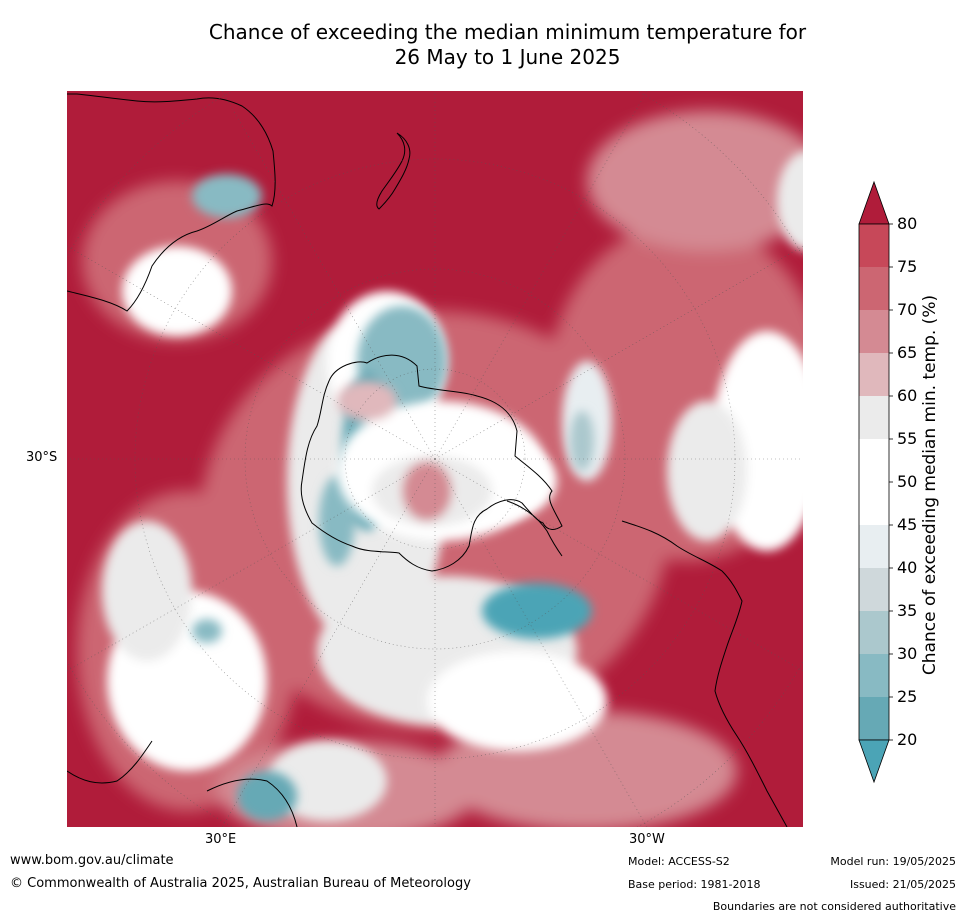 The image size is (965, 919). Describe the element at coordinates (92, 860) in the screenshot. I see `website-link: www.bom.gov.au/climate` at that location.